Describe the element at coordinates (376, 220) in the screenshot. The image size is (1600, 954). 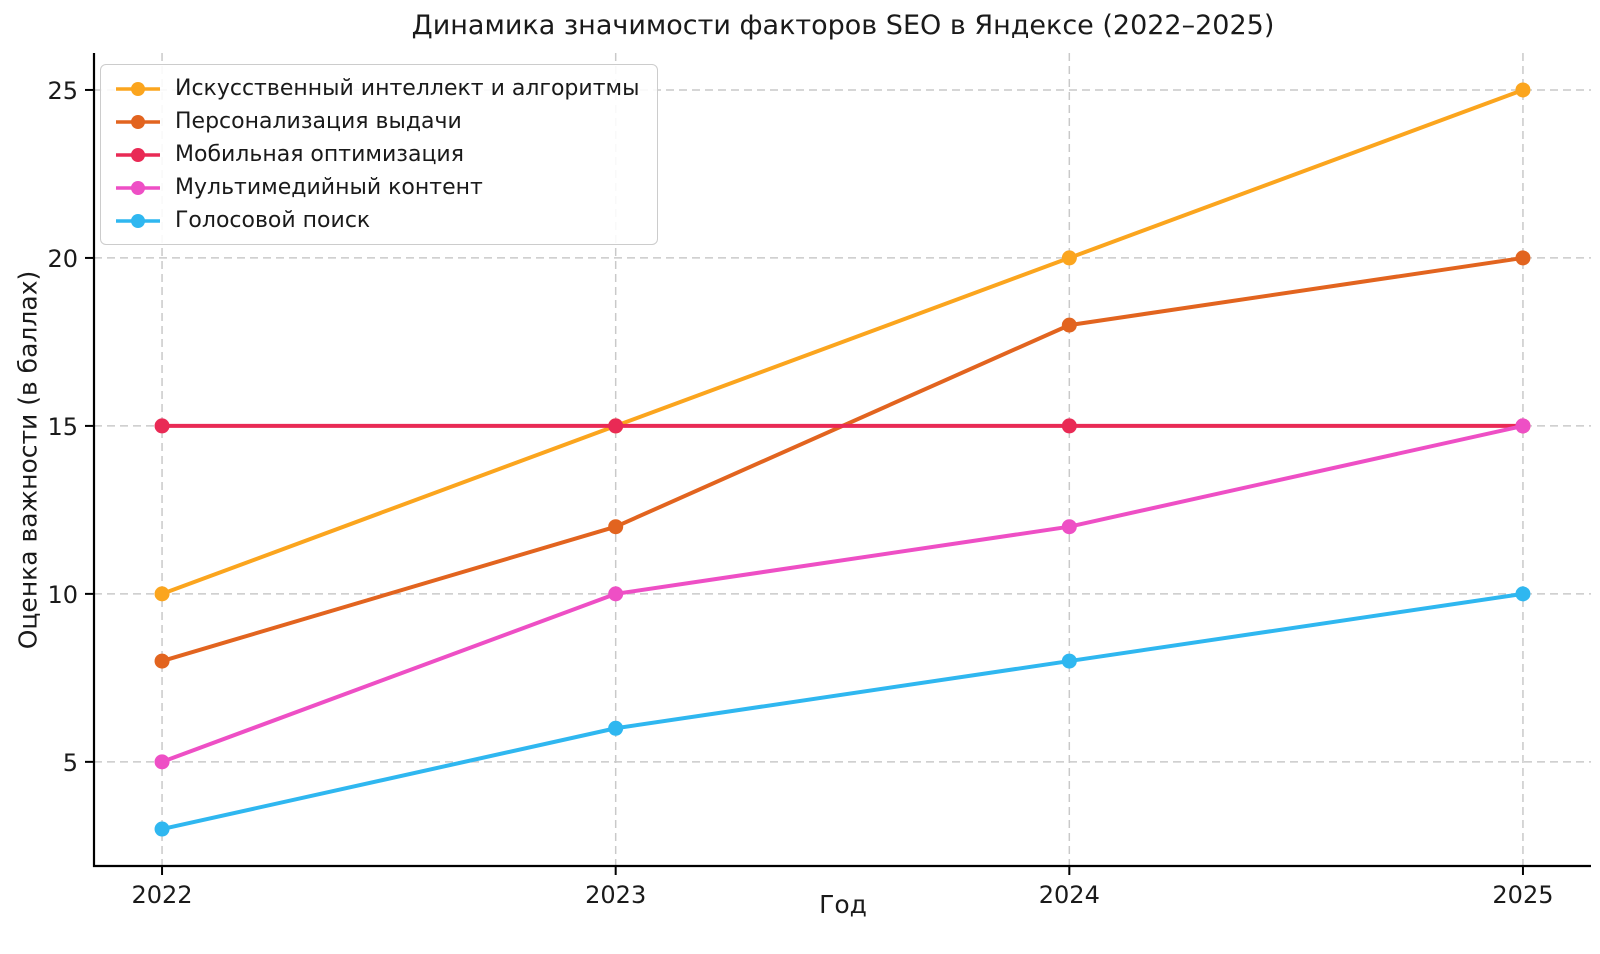
I see `legend-item-4: Голосовой поиск` at that location.